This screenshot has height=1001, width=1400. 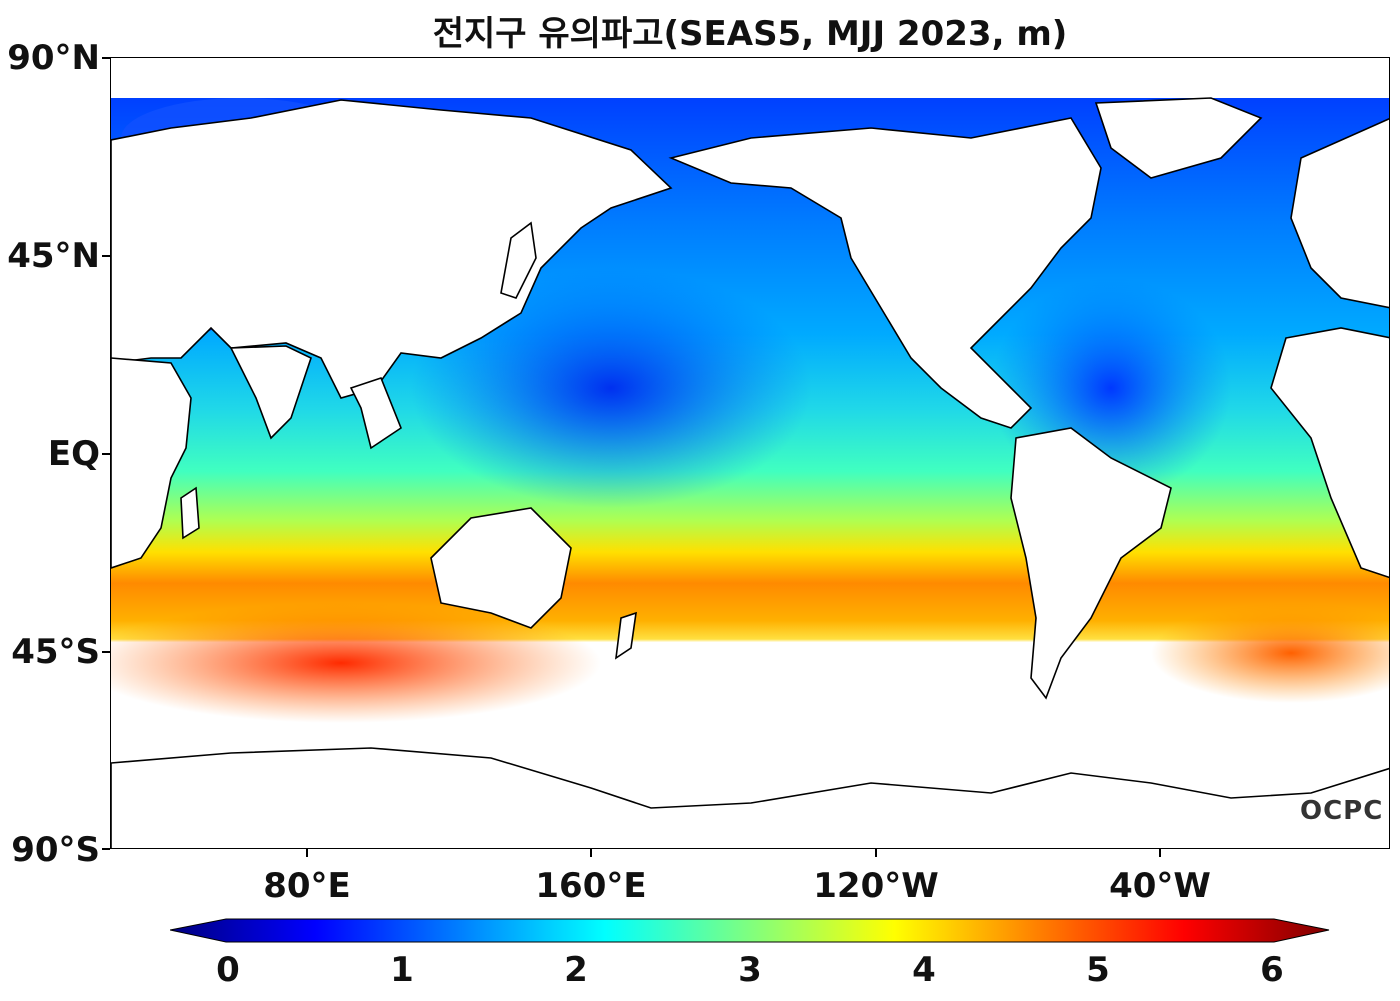 I want to click on south-america-landmass, so click(x=1091, y=563).